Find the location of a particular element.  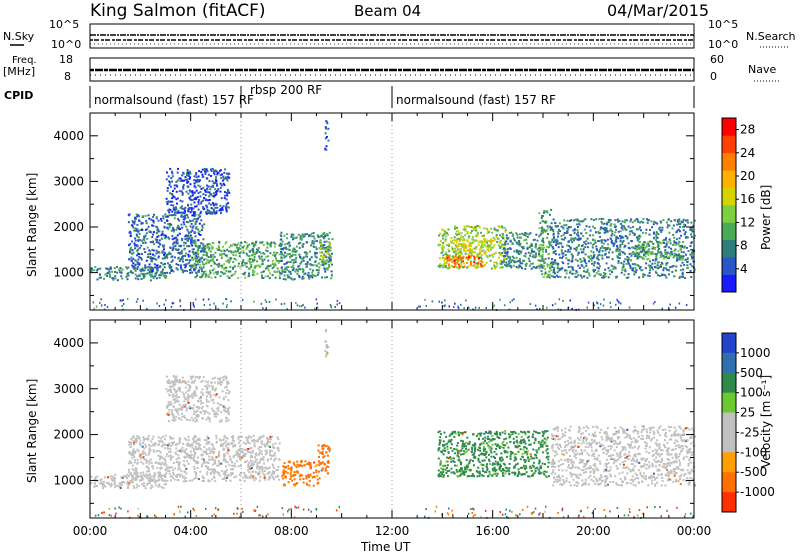

nsky-label: N.Sky is located at coordinates (19, 36).